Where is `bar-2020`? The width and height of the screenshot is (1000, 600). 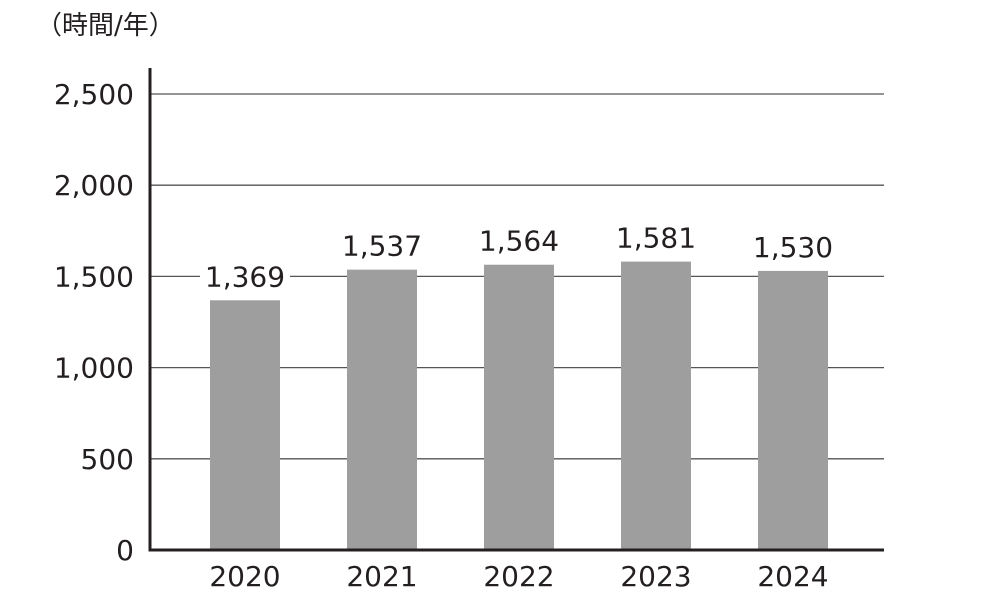 bar-2020 is located at coordinates (245, 425).